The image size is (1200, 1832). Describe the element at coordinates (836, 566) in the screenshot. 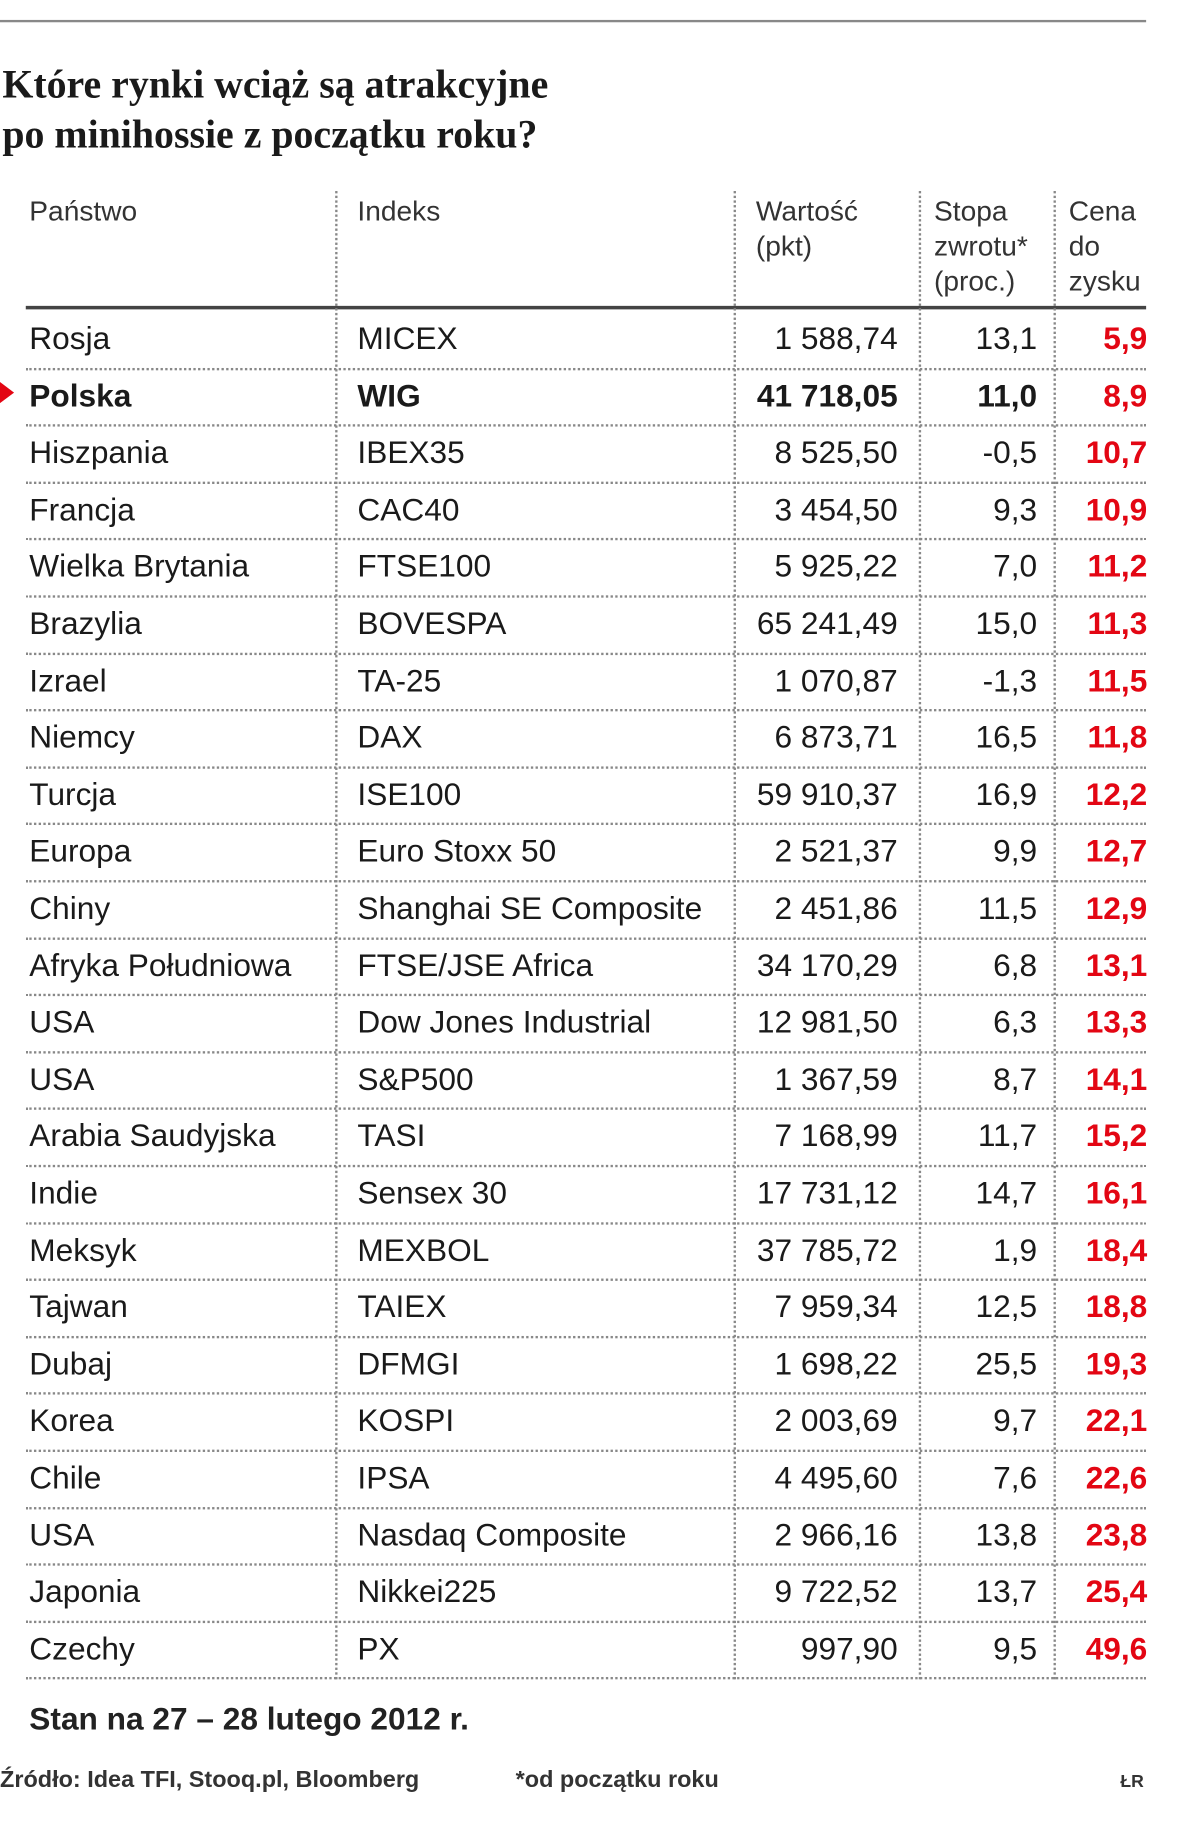

I see `table-cell: 5 925,22` at that location.